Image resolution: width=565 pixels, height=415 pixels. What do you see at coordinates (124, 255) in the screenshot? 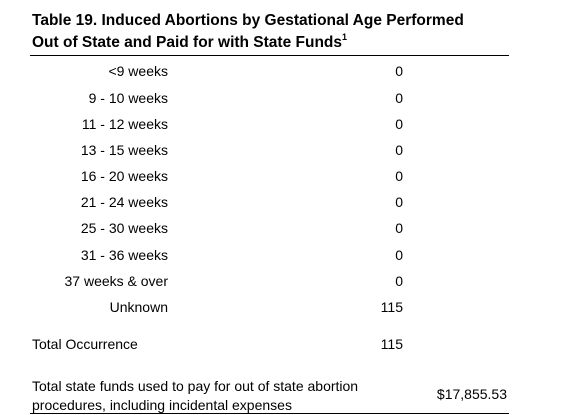
I see `row-label: 31 - 36 weeks` at bounding box center [124, 255].